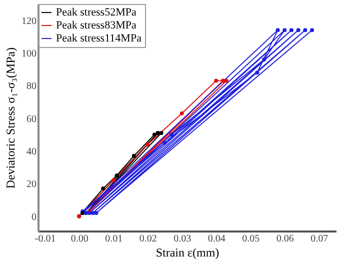  I want to click on x-tick-label: 0.02, so click(148, 239).